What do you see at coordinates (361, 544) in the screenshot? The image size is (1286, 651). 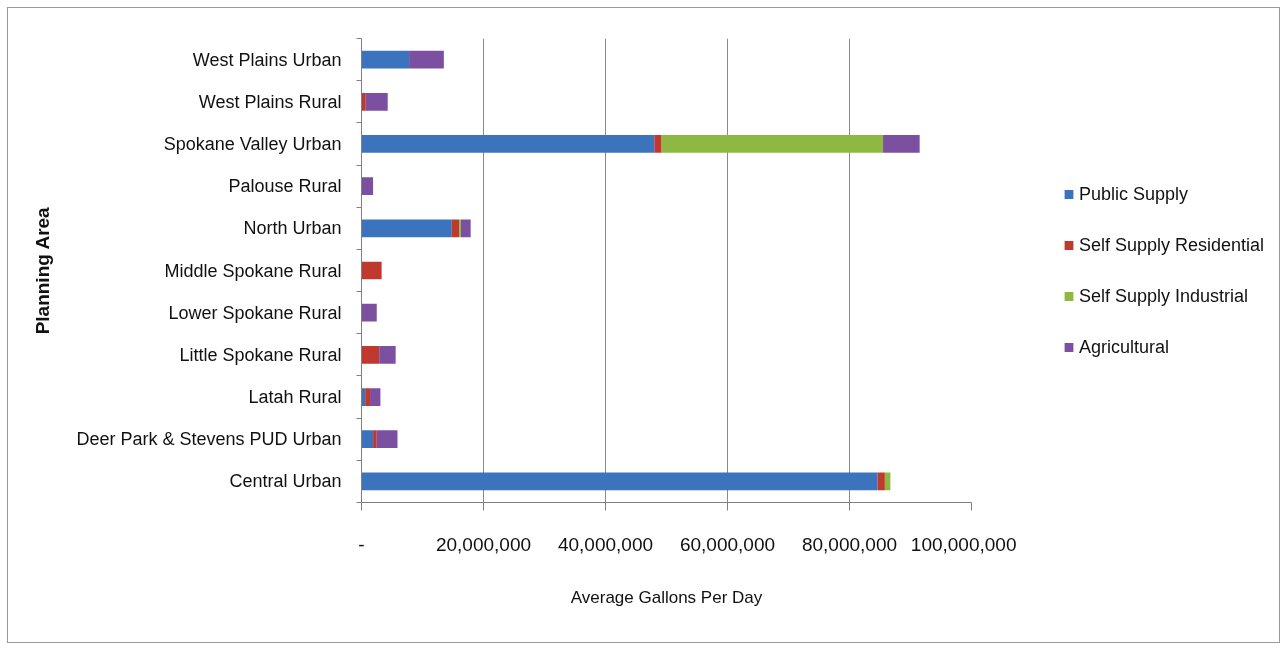 I see `x-tick-label: -` at bounding box center [361, 544].